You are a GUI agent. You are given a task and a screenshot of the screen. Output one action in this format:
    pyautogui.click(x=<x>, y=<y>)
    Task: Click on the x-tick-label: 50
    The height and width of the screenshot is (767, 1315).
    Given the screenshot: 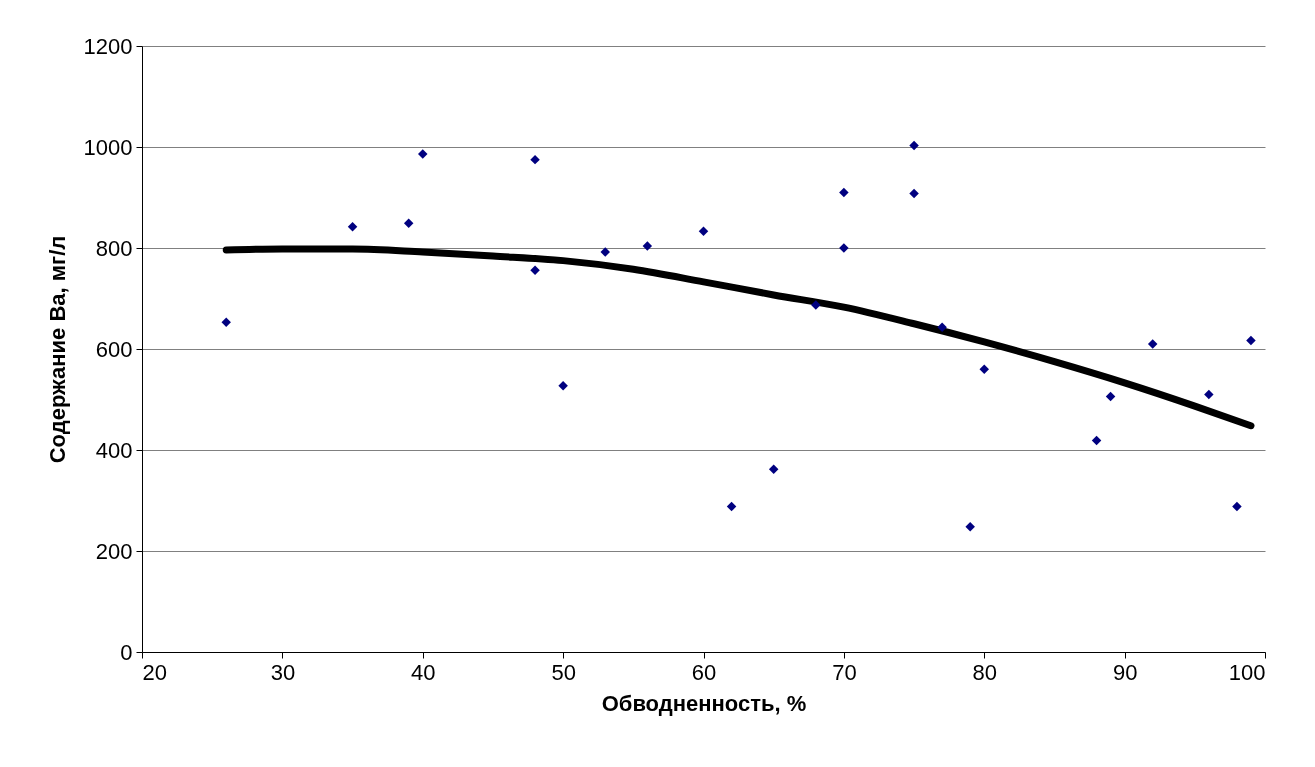 What is the action you would take?
    pyautogui.click(x=563, y=672)
    